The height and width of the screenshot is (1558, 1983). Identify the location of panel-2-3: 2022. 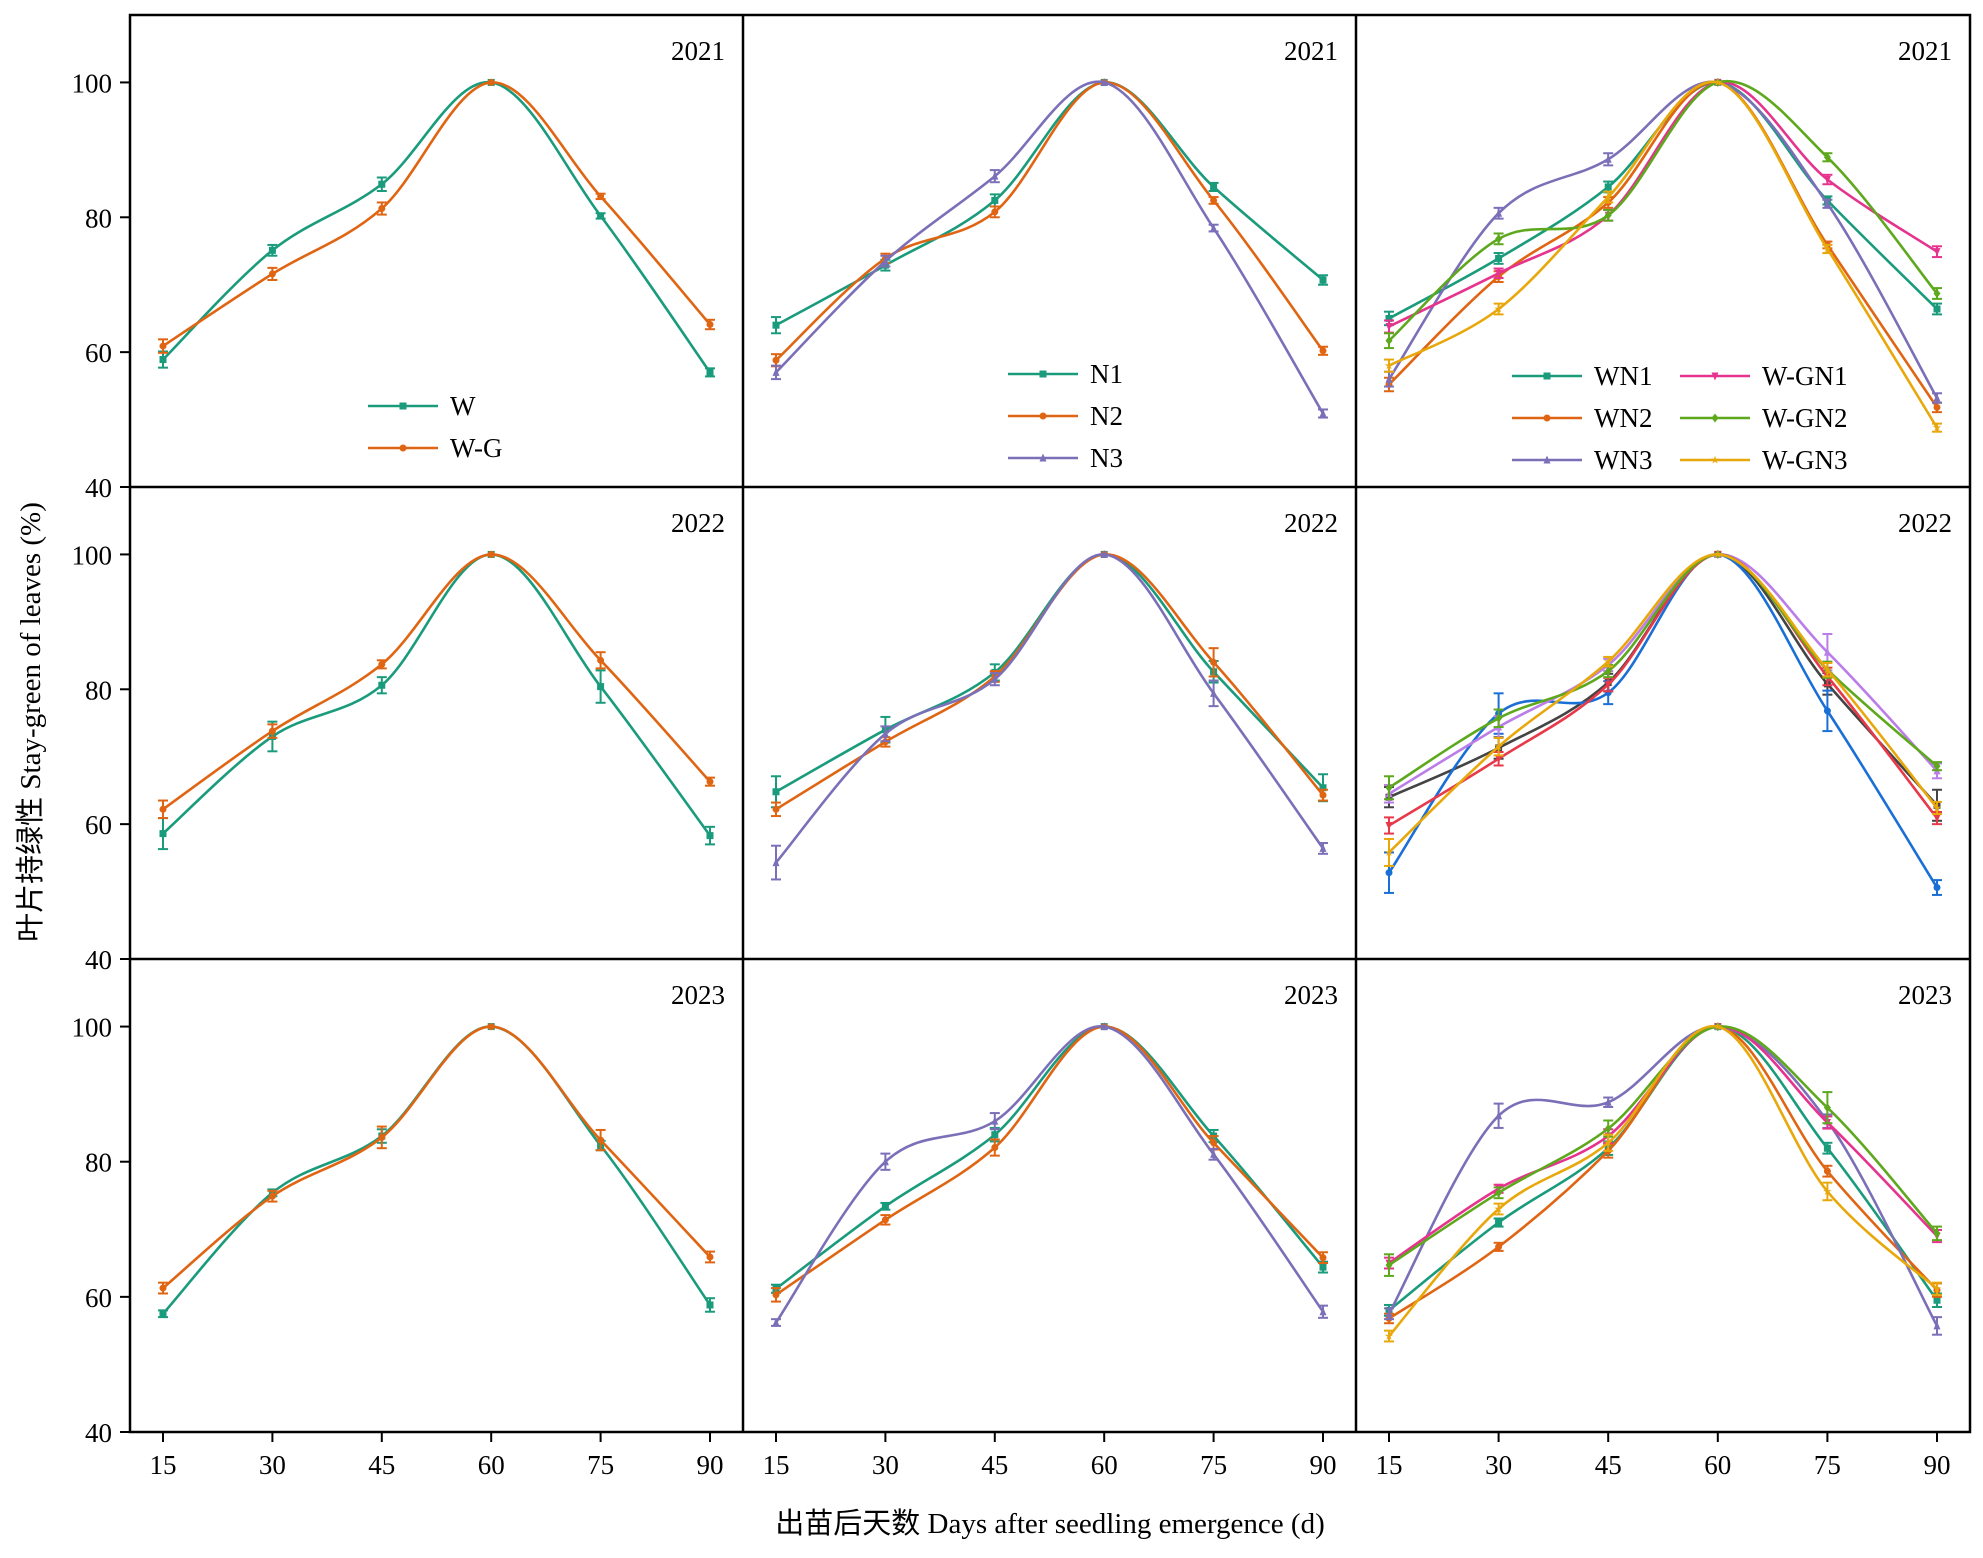
(1668, 702).